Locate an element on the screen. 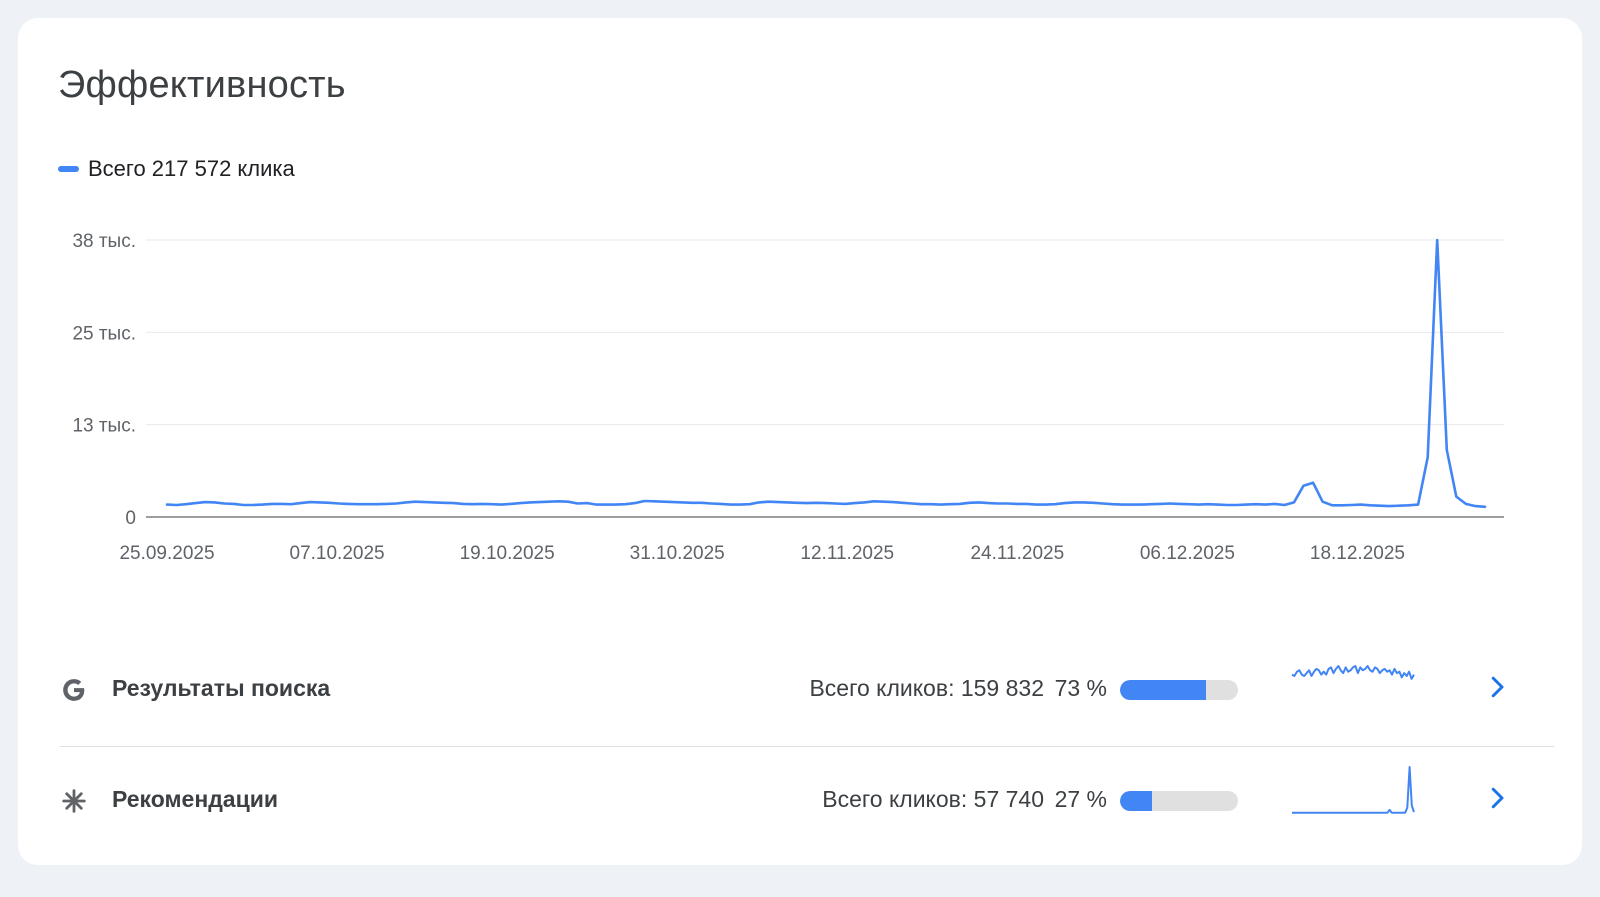 Image resolution: width=1600 pixels, height=897 pixels. legend-text: Всего 217 572 клика is located at coordinates (191, 168).